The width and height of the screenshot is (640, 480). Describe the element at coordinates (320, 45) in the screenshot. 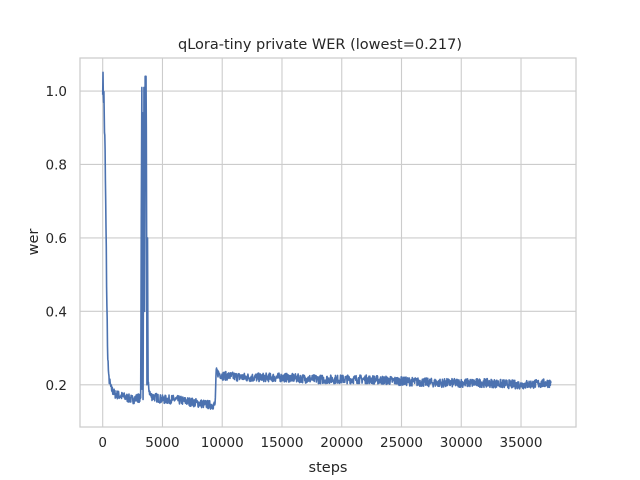

I see `chart-title: qLora-tiny private WER (lowest=0.217)` at that location.